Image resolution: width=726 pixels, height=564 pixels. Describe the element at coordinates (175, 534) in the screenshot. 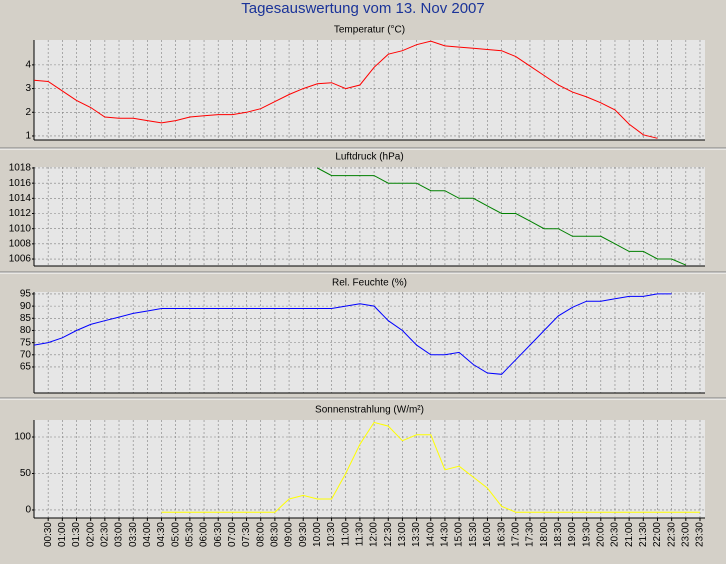

I see `x-tick-label: 05:00` at that location.